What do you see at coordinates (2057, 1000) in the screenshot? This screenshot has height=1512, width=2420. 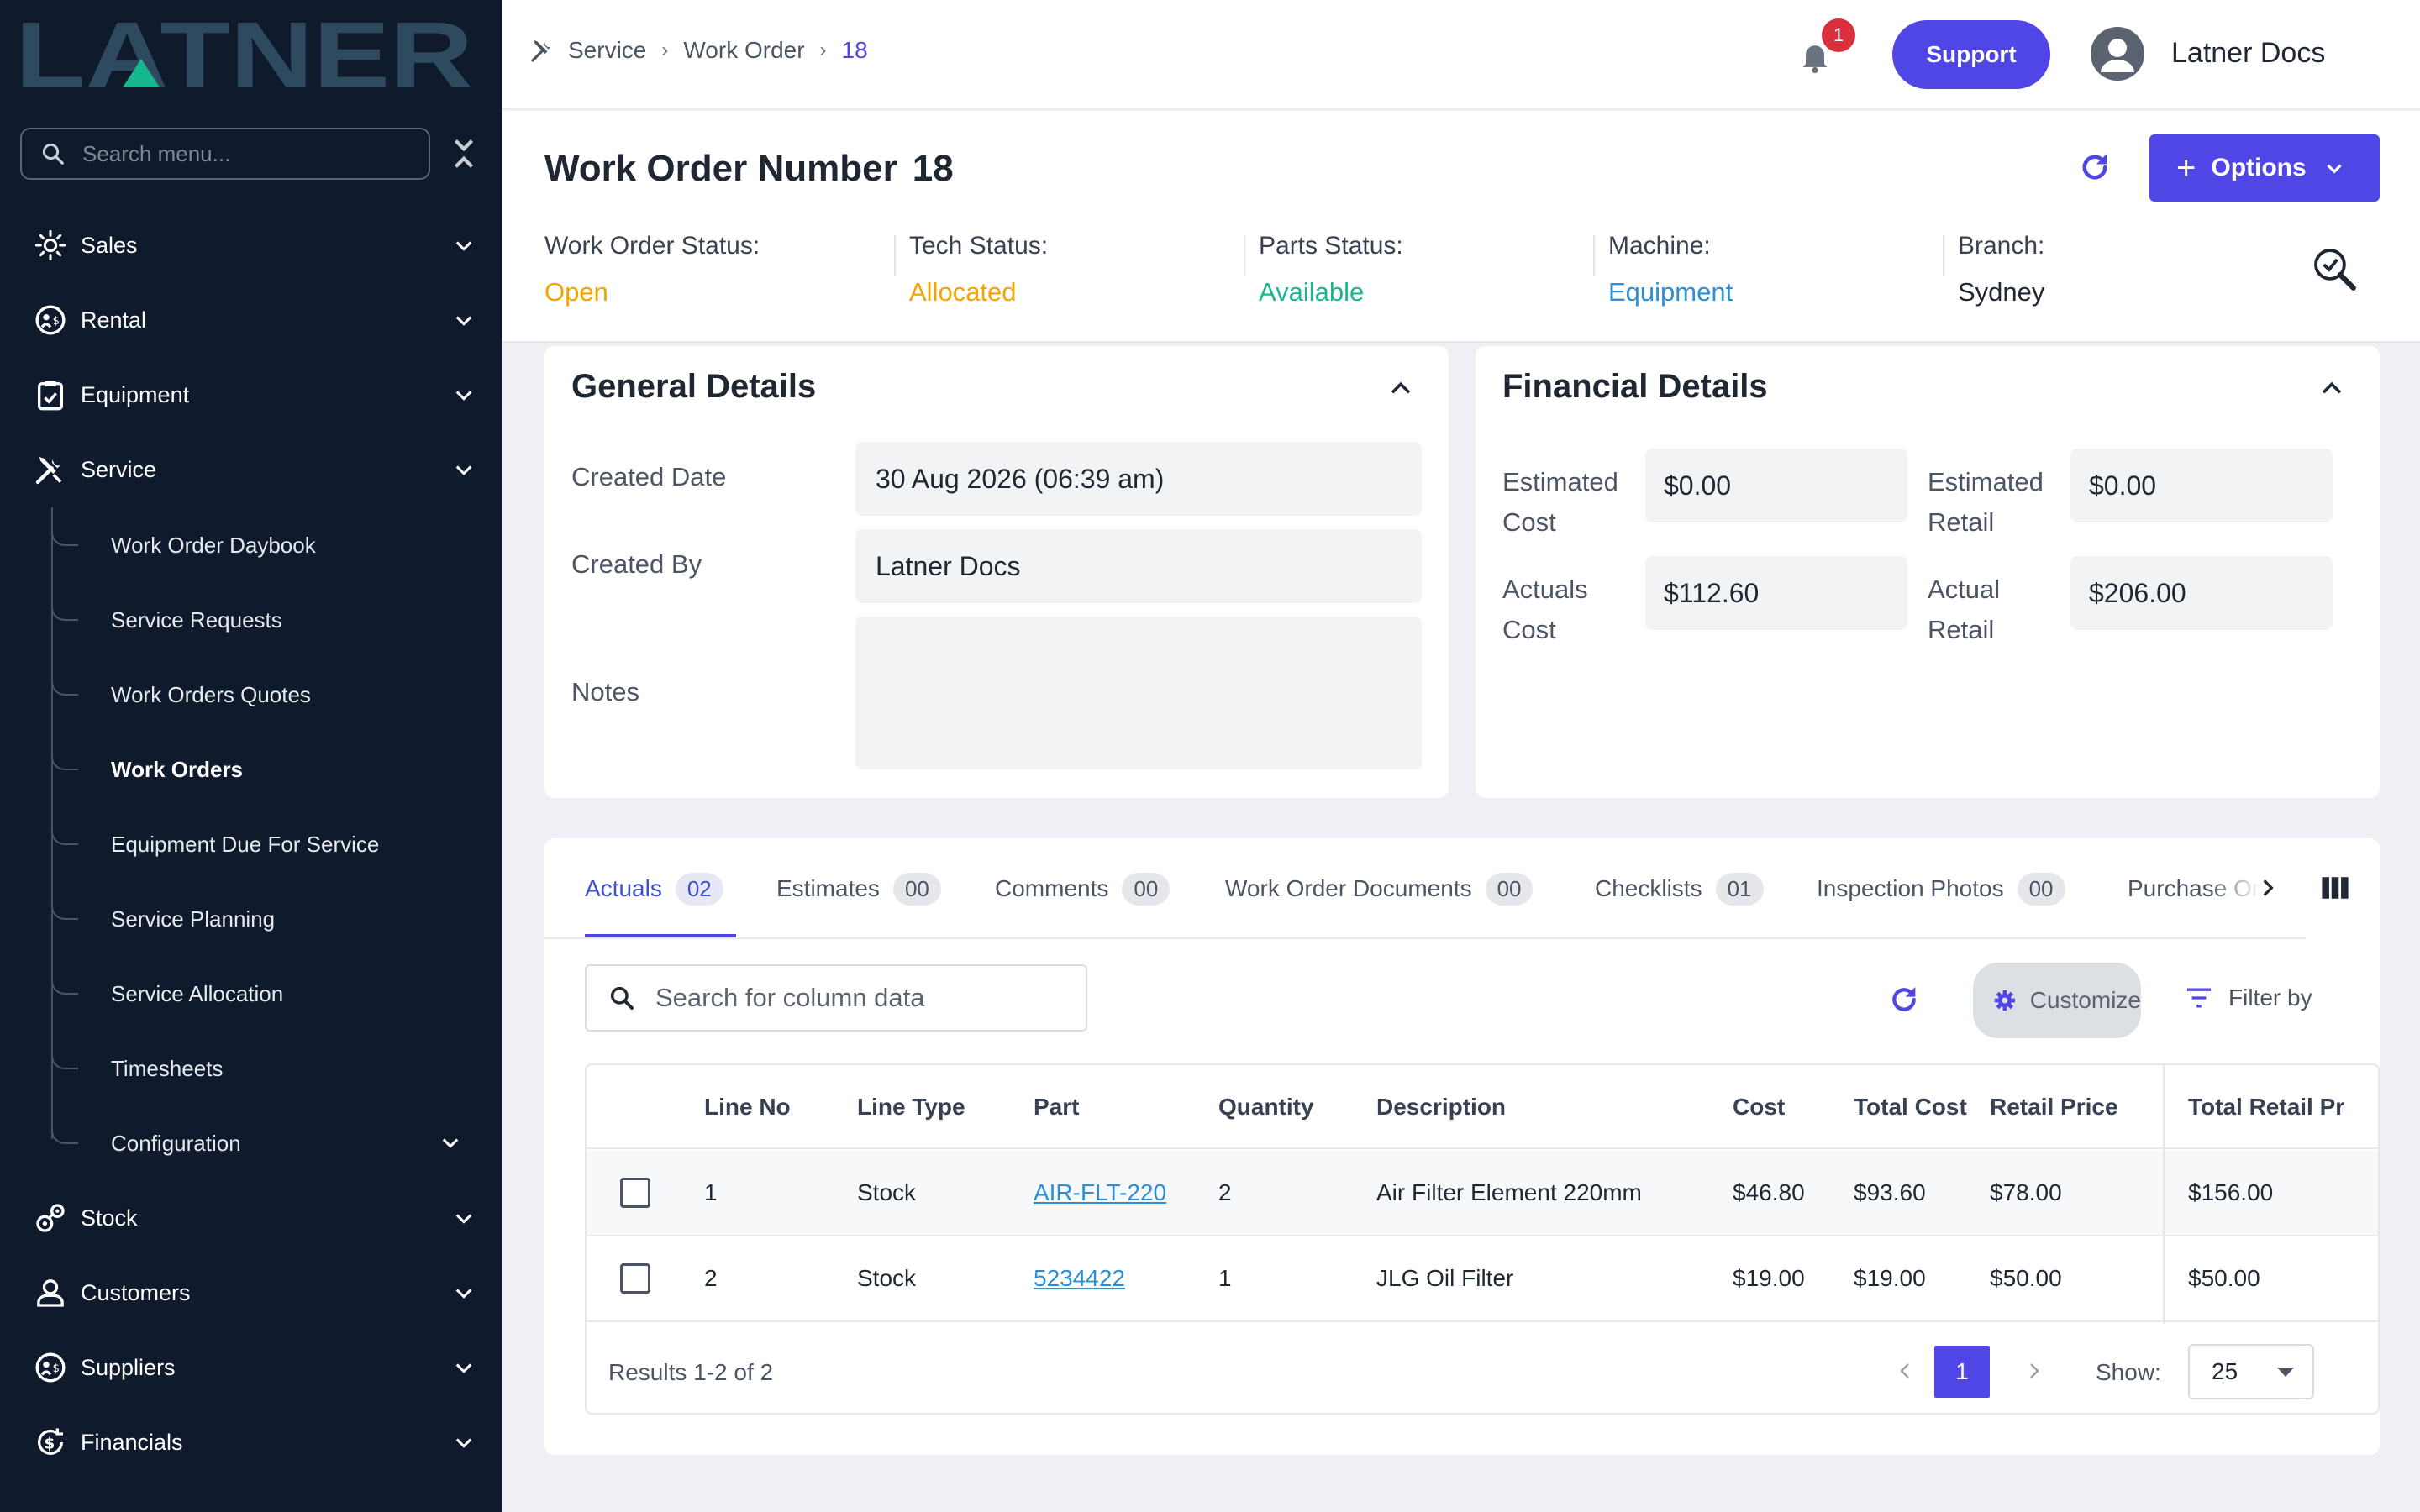 I see `customize-button: Customize` at bounding box center [2057, 1000].